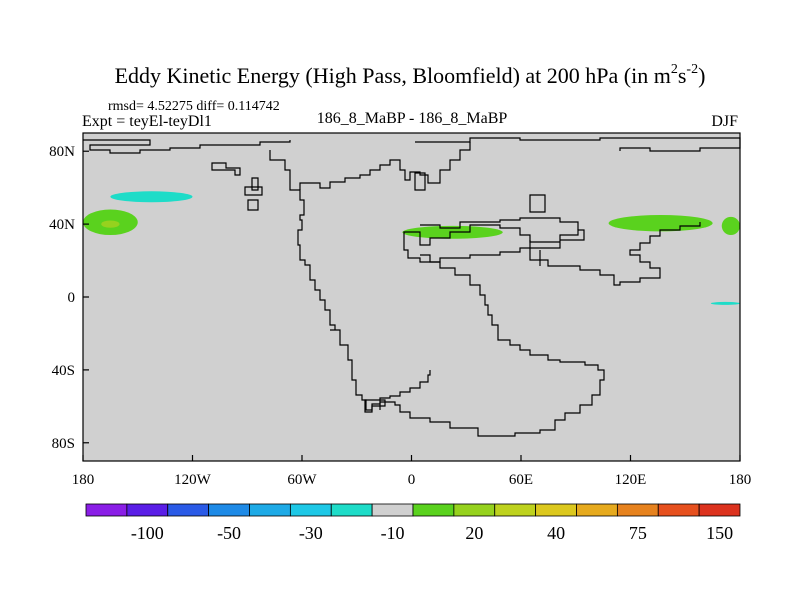 This screenshot has height=600, width=800. Describe the element at coordinates (393, 533) in the screenshot. I see `colorbar-label: -10` at that location.